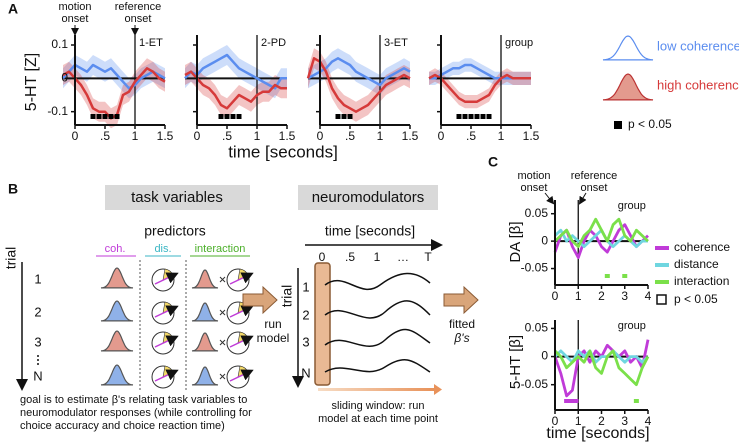 The width and height of the screenshot is (739, 443). Describe the element at coordinates (396, 43) in the screenshot. I see `chart-title: 3-ET` at that location.